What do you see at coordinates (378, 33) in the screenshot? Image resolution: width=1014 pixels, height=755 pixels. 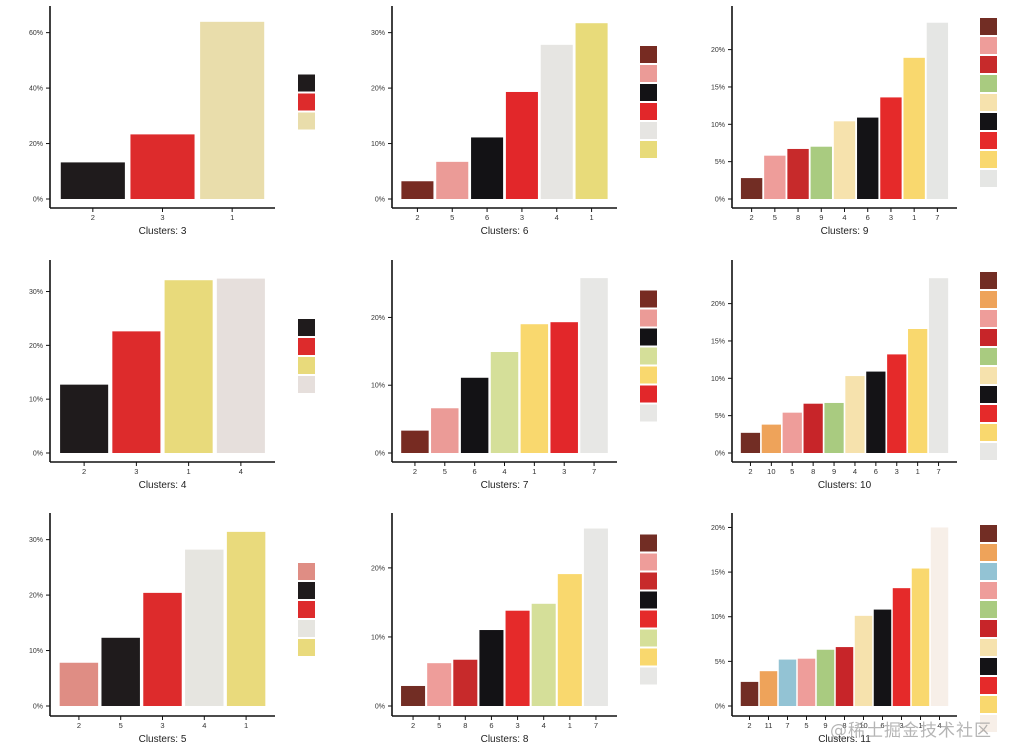 I see `y-tick-label: 30%` at bounding box center [378, 33].